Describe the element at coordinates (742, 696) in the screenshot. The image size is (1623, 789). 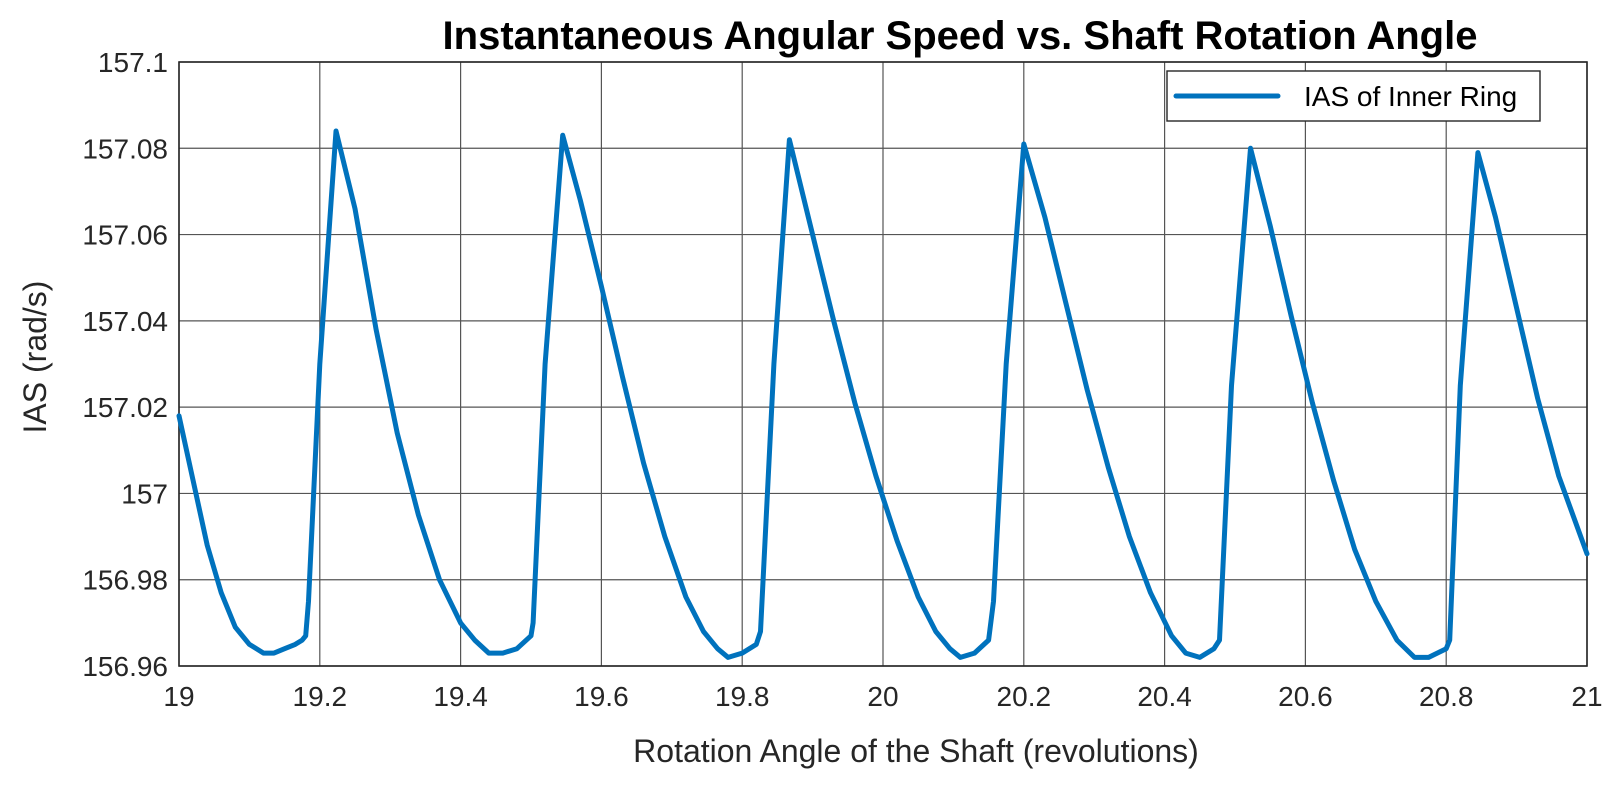
I see `x-tick-label: 19.8` at that location.